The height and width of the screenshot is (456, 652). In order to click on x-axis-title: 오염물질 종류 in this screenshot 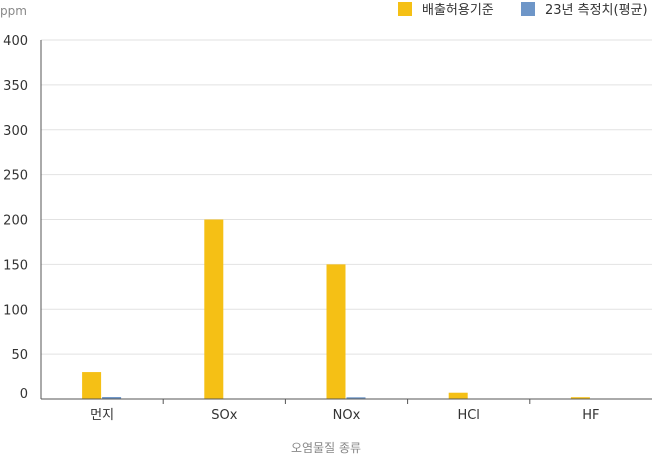, I will do `click(326, 448)`.